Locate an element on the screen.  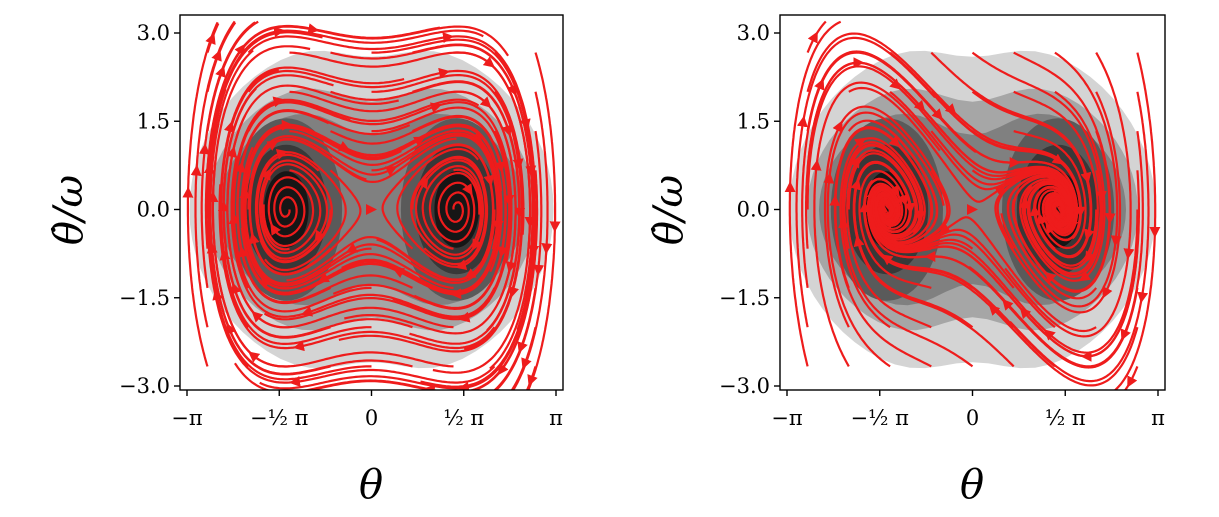
left-y-ticks: 3.0 1.5 0.0 −1.5 −3.0 is located at coordinates (149, 209).